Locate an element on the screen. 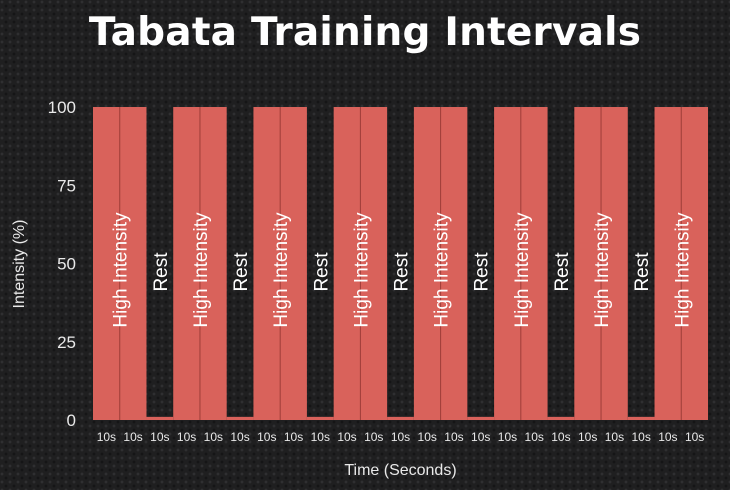 Image resolution: width=730 pixels, height=490 pixels. x-axis-title: Time (Seconds) is located at coordinates (400, 470).